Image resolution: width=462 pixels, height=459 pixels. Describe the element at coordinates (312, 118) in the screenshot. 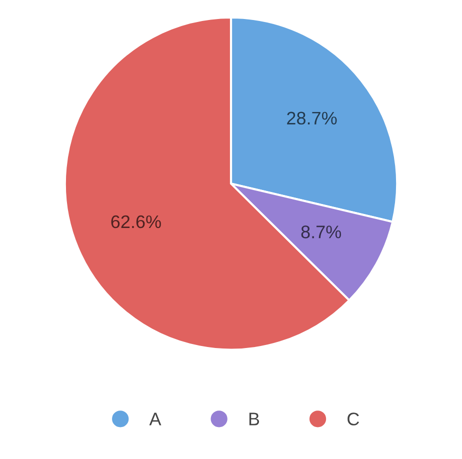

I see `data-label: 28.7%` at that location.